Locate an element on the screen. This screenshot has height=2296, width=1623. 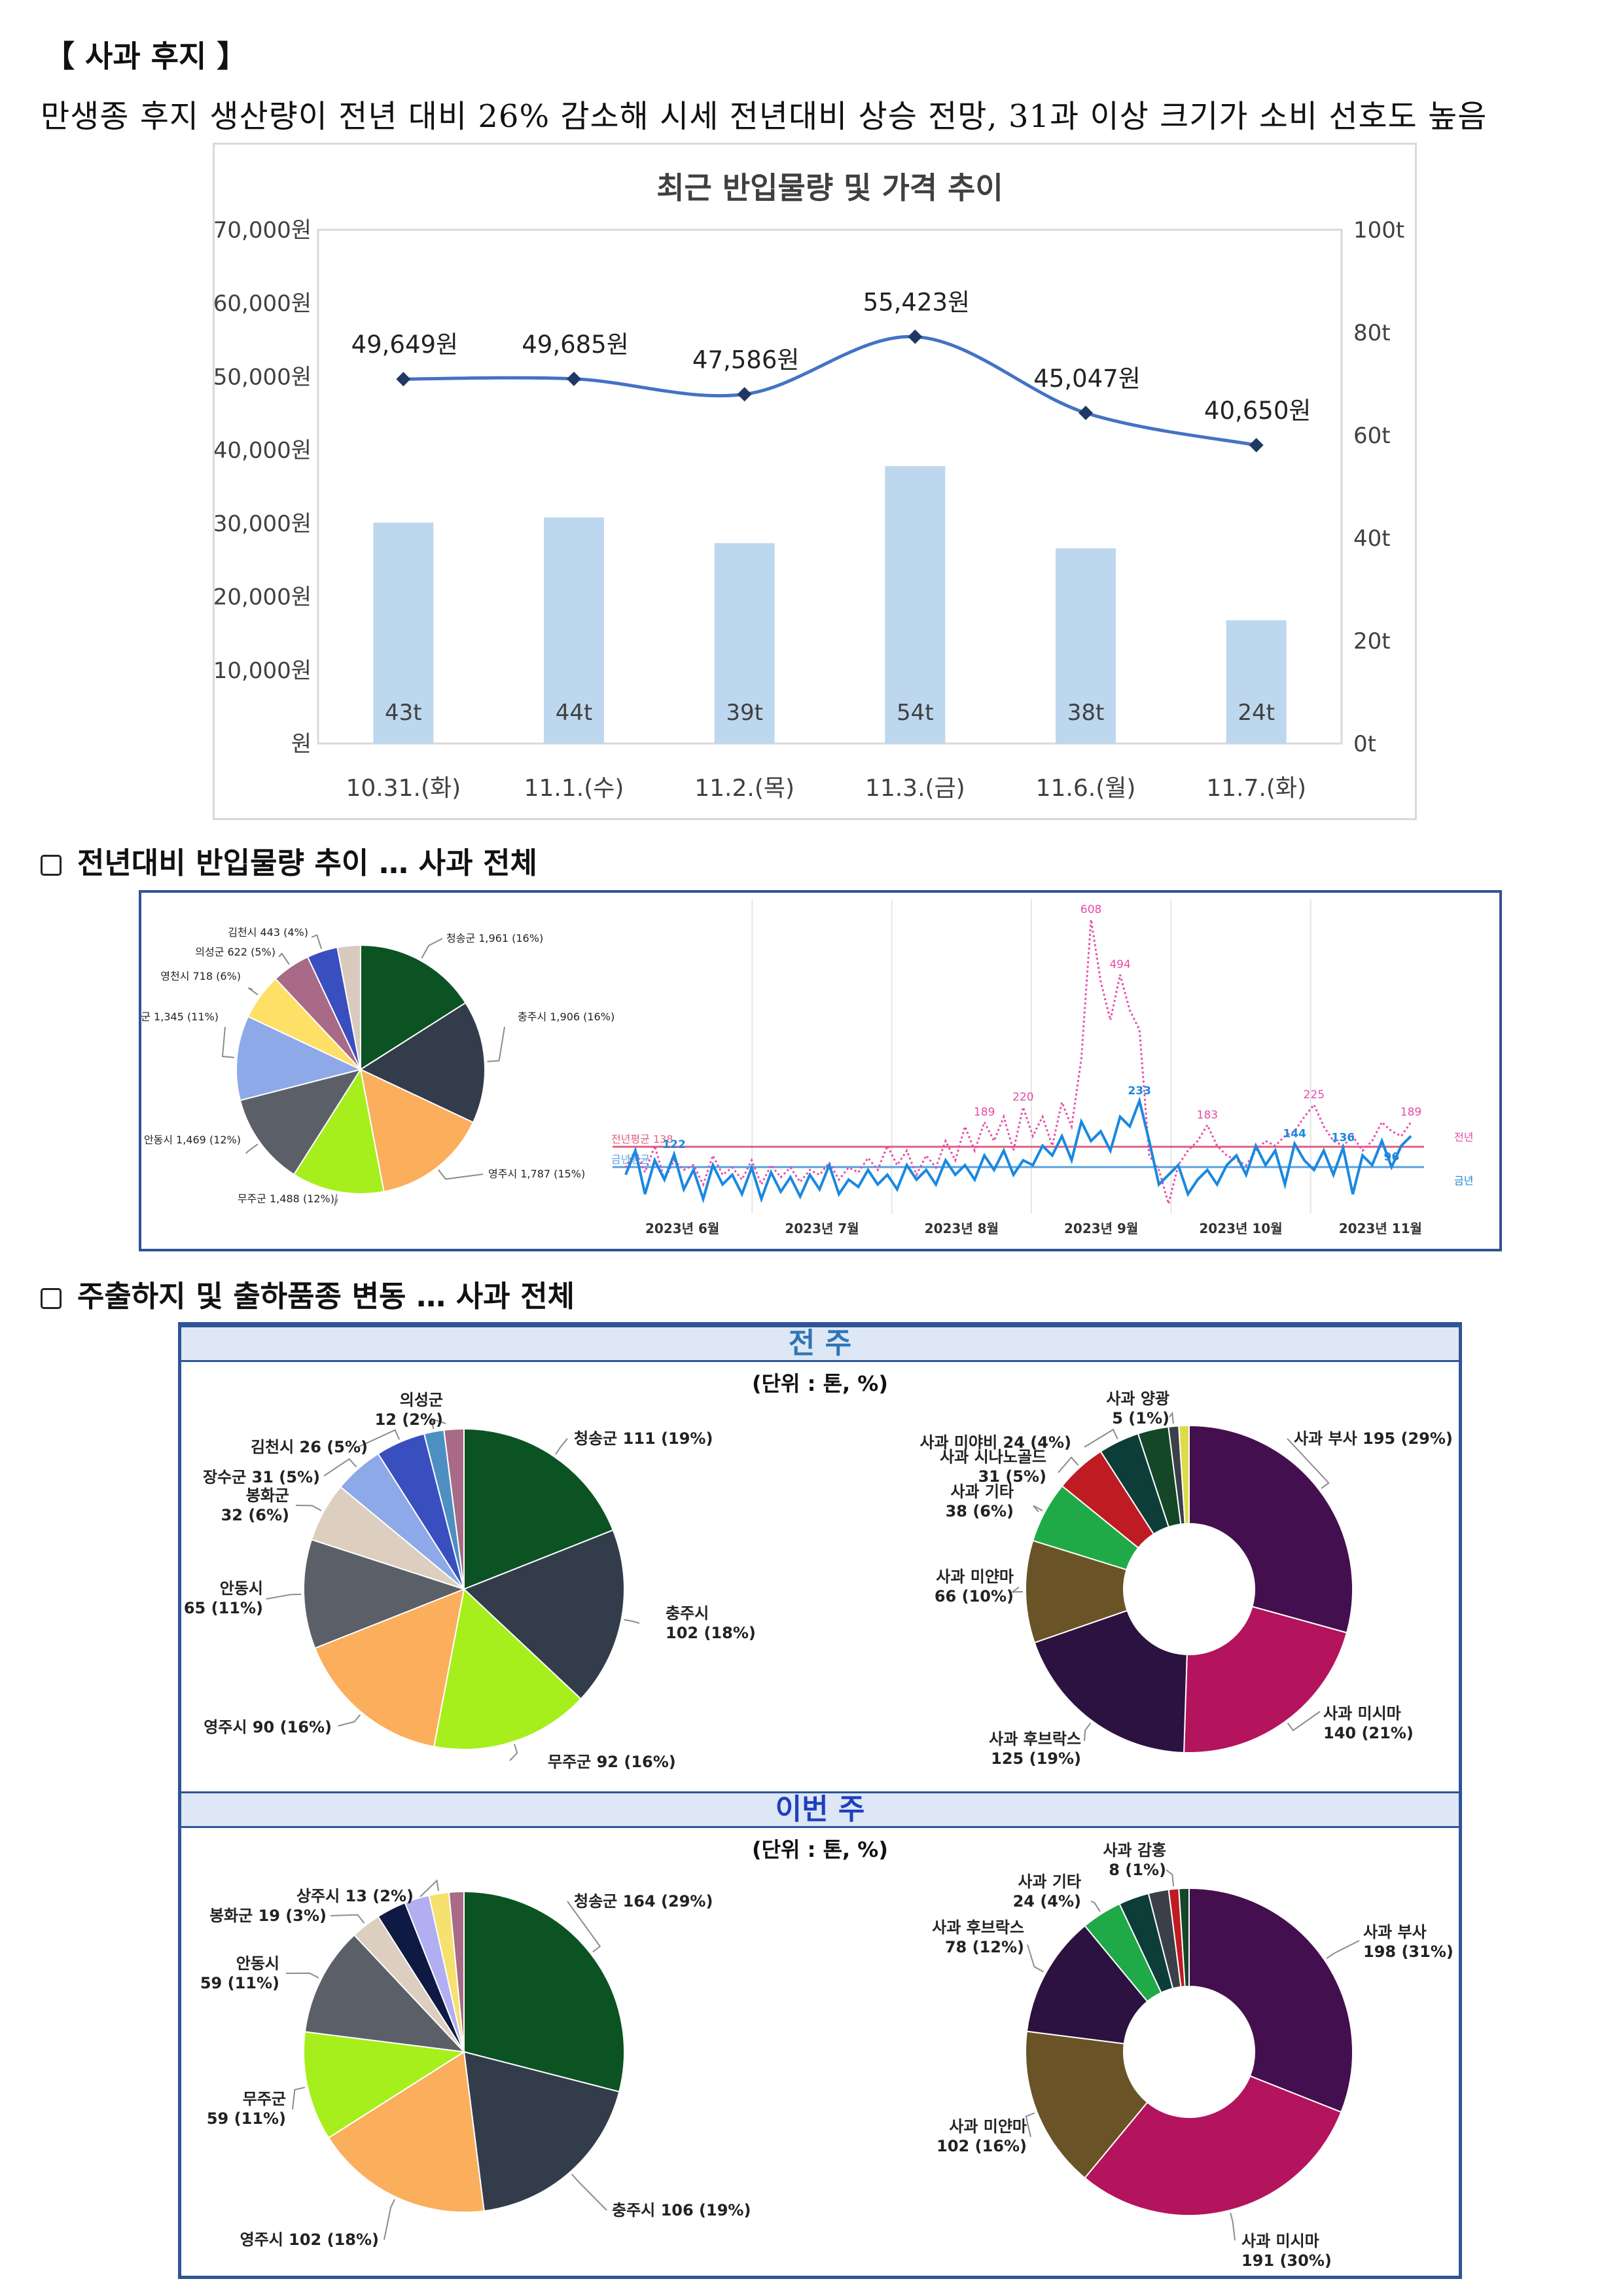
this-region-pie-label: 충주시 106 (19%) is located at coordinates (681, 2210).